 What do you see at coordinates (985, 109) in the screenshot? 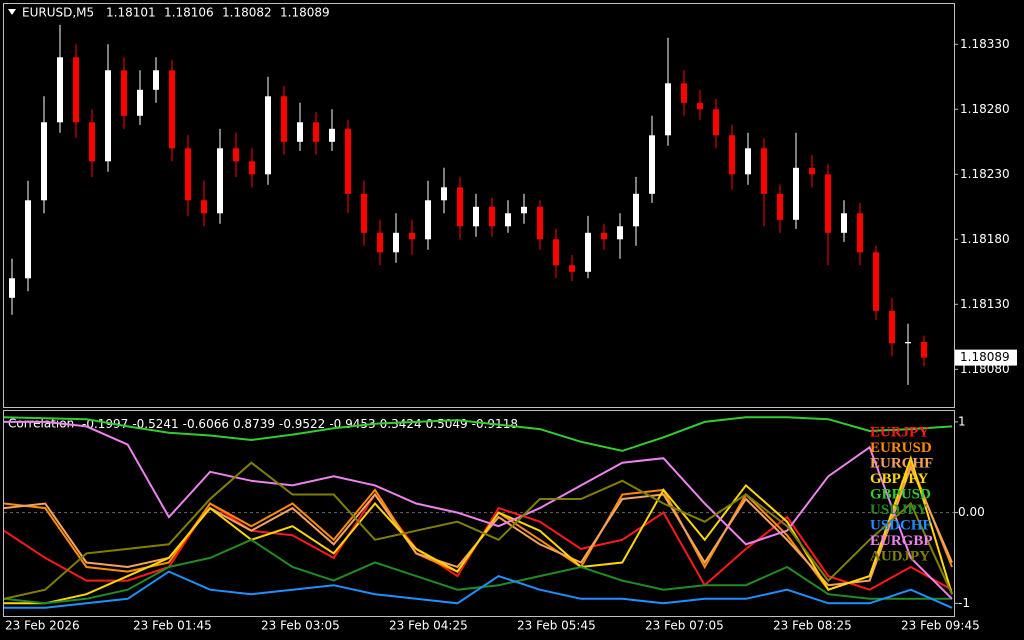
I see `y-tick-label: 1.18280` at bounding box center [985, 109].